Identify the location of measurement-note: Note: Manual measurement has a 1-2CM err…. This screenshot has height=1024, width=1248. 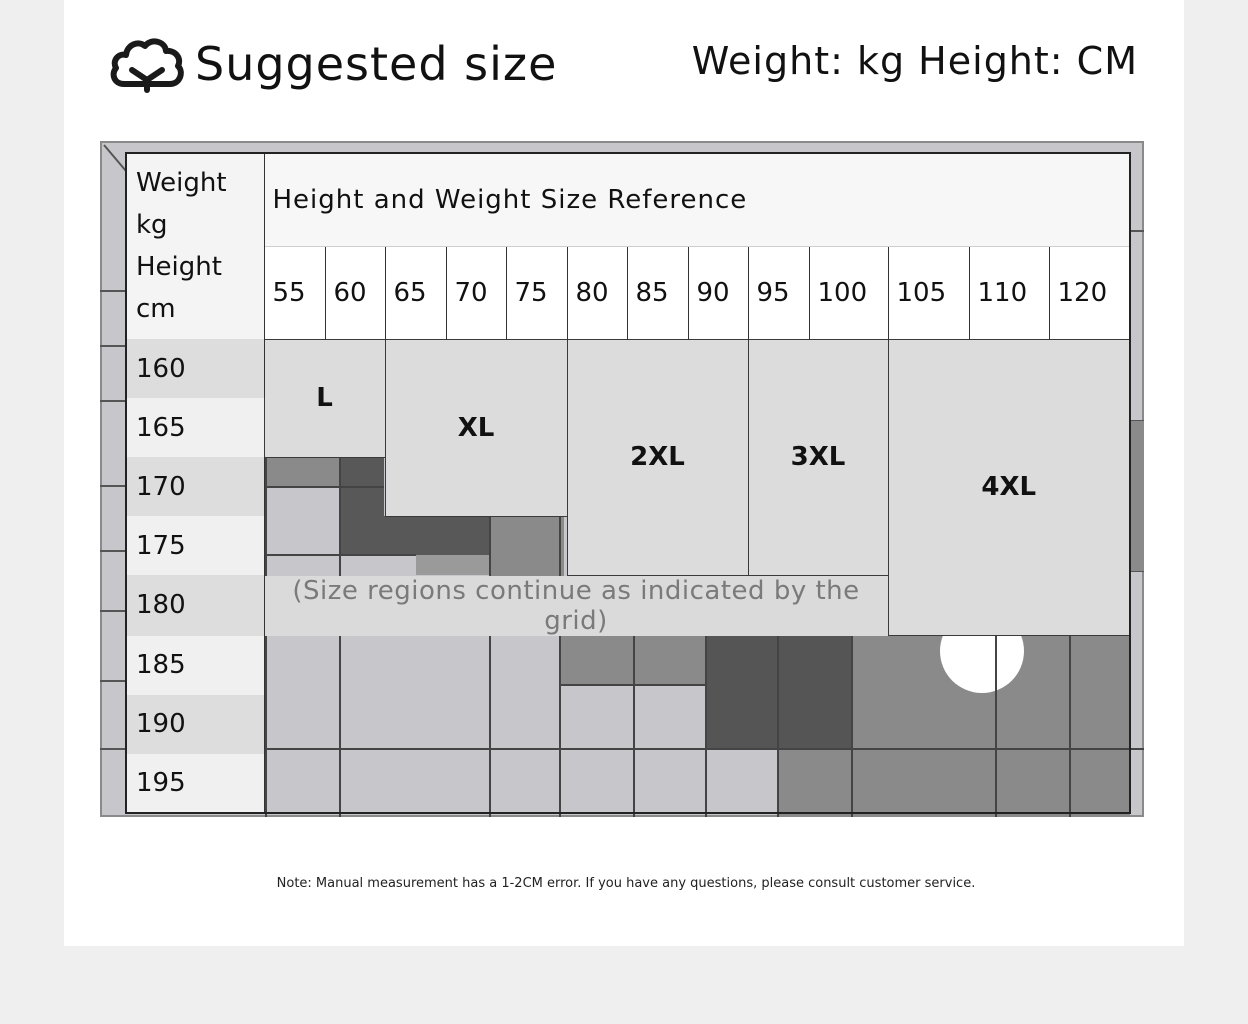
(626, 883).